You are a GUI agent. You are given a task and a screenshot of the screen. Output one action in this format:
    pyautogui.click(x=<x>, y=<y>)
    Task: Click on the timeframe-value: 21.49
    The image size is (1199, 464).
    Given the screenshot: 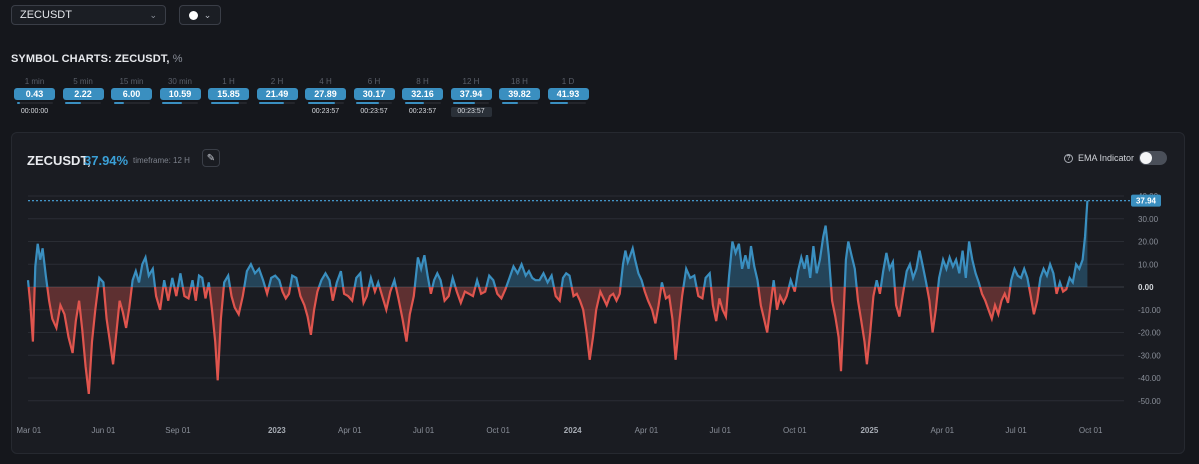 What is the action you would take?
    pyautogui.click(x=277, y=94)
    